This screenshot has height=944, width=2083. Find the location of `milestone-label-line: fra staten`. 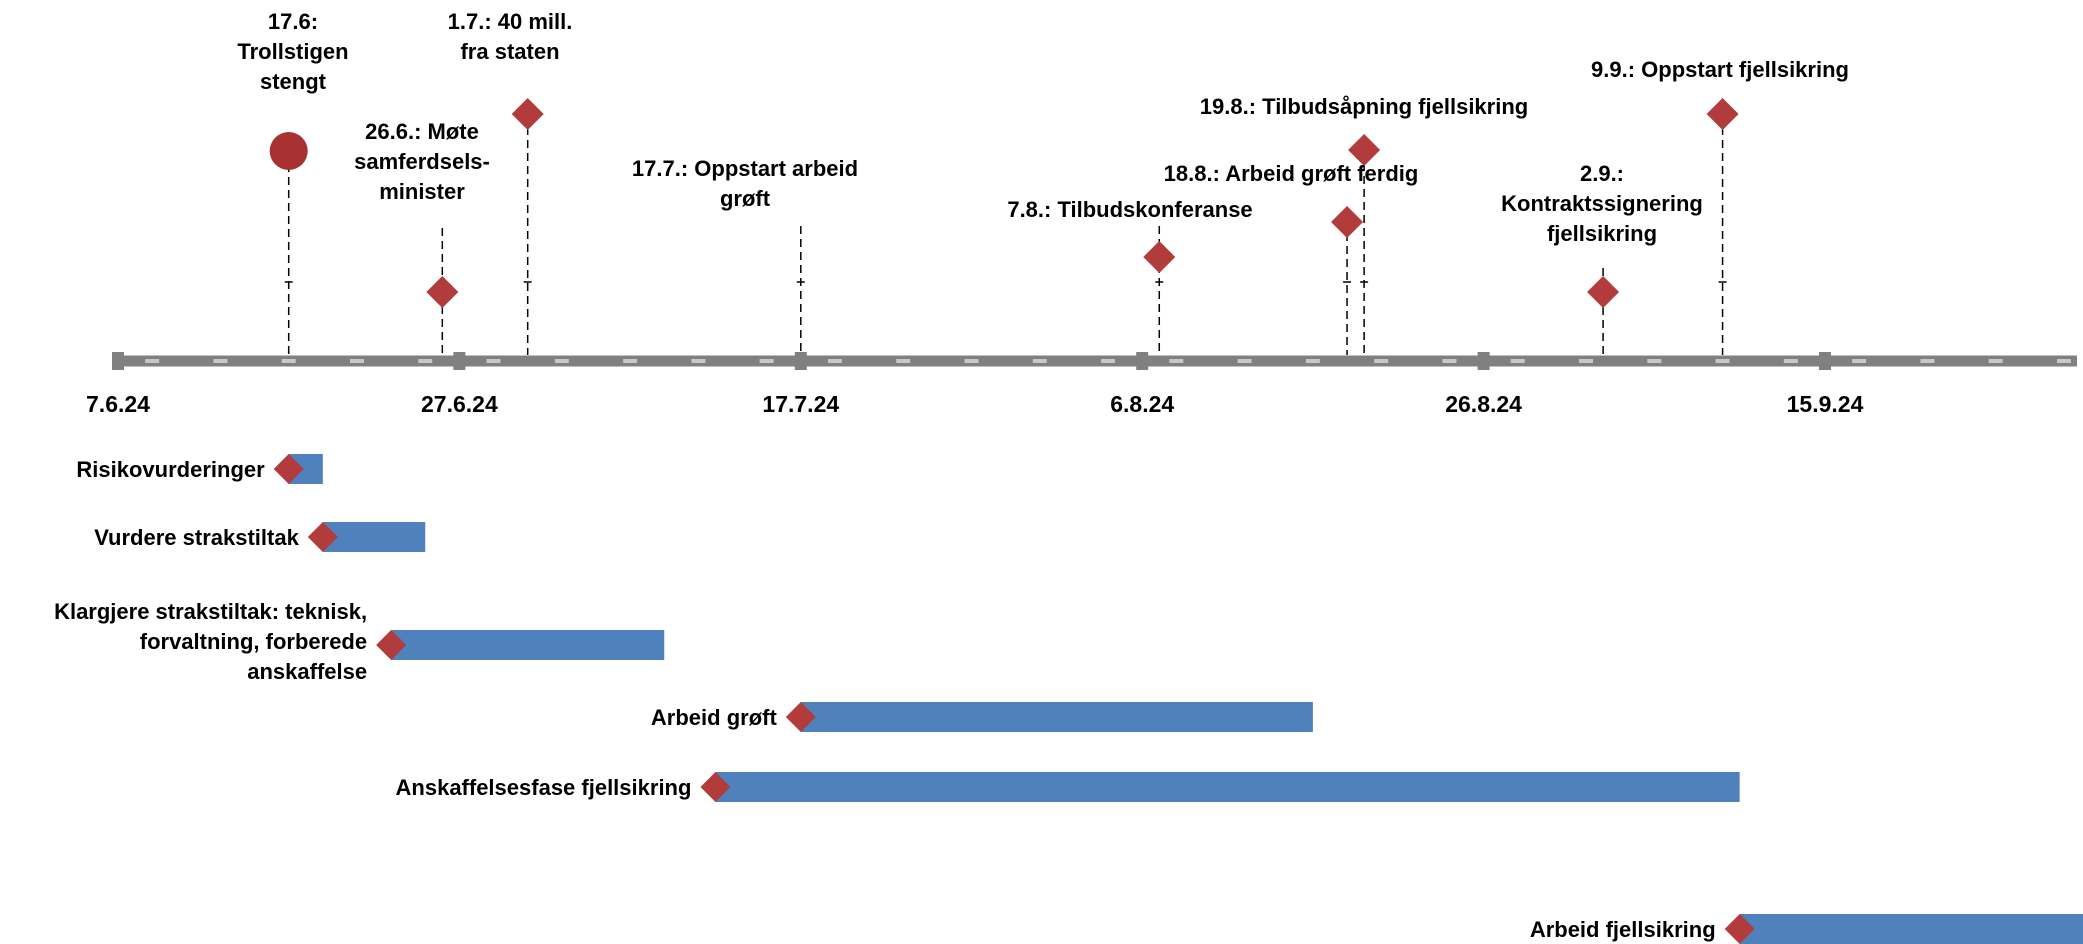

milestone-label-line: fra staten is located at coordinates (509, 51).